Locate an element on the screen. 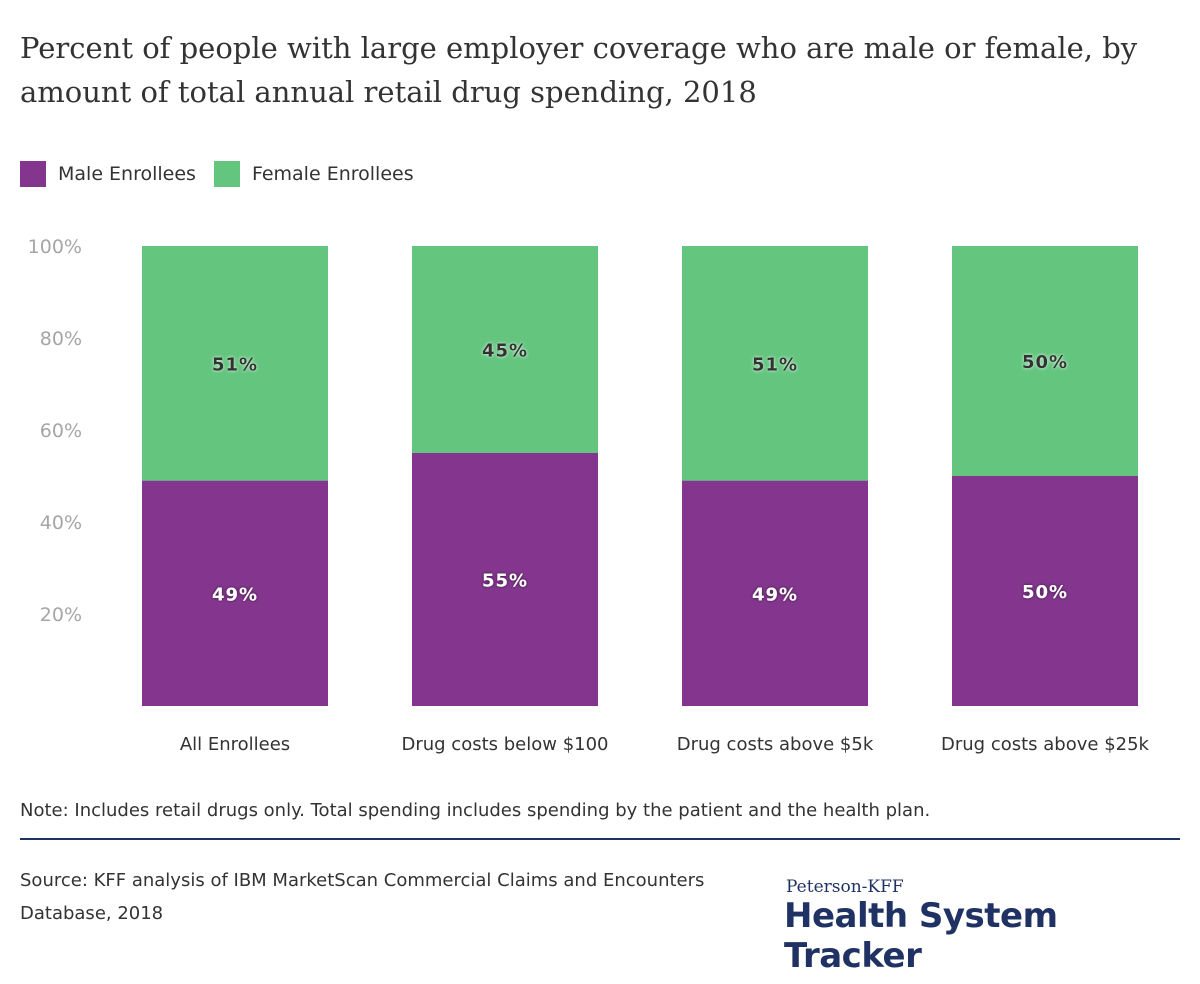 The height and width of the screenshot is (984, 1200). data-label-male: 50% is located at coordinates (1045, 592).